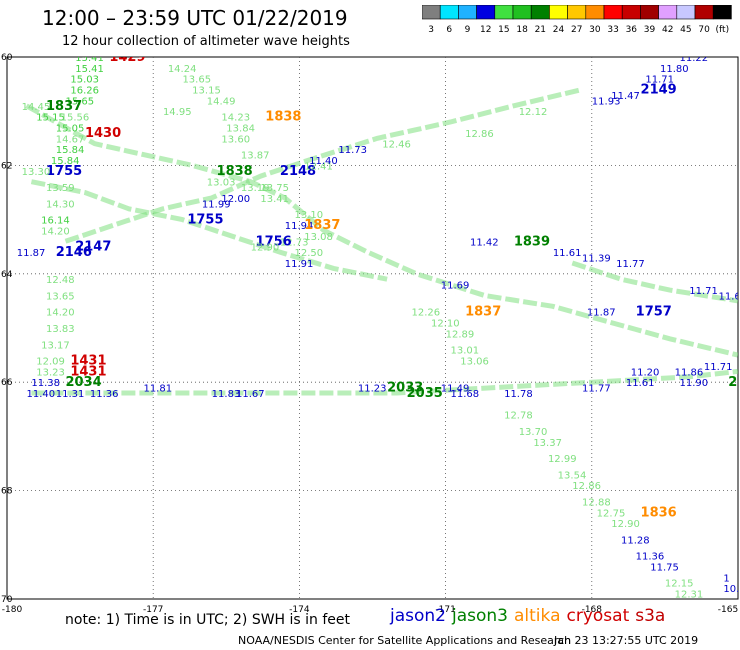 This screenshot has width=740, height=650. What do you see at coordinates (659, 512) in the screenshot?
I see `pass-time-label: 1836` at bounding box center [659, 512].